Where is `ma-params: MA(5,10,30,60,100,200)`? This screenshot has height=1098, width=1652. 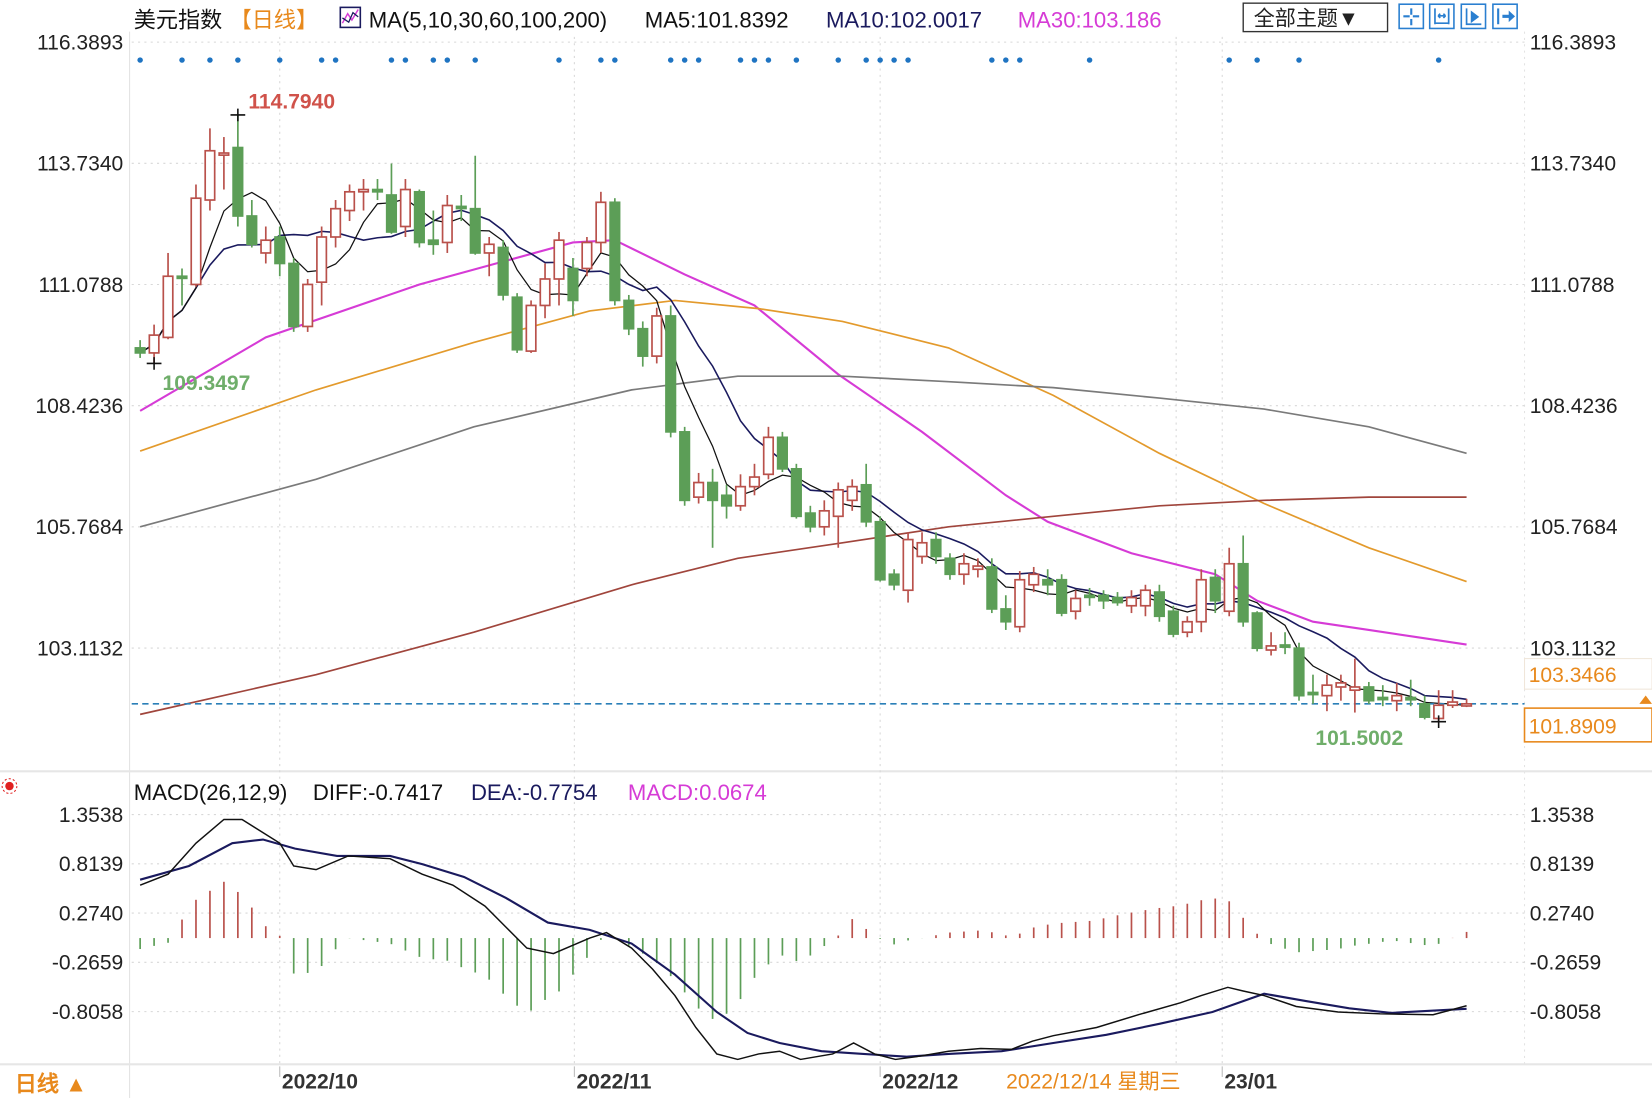
ma-params: MA(5,10,30,60,100,200) is located at coordinates (488, 19).